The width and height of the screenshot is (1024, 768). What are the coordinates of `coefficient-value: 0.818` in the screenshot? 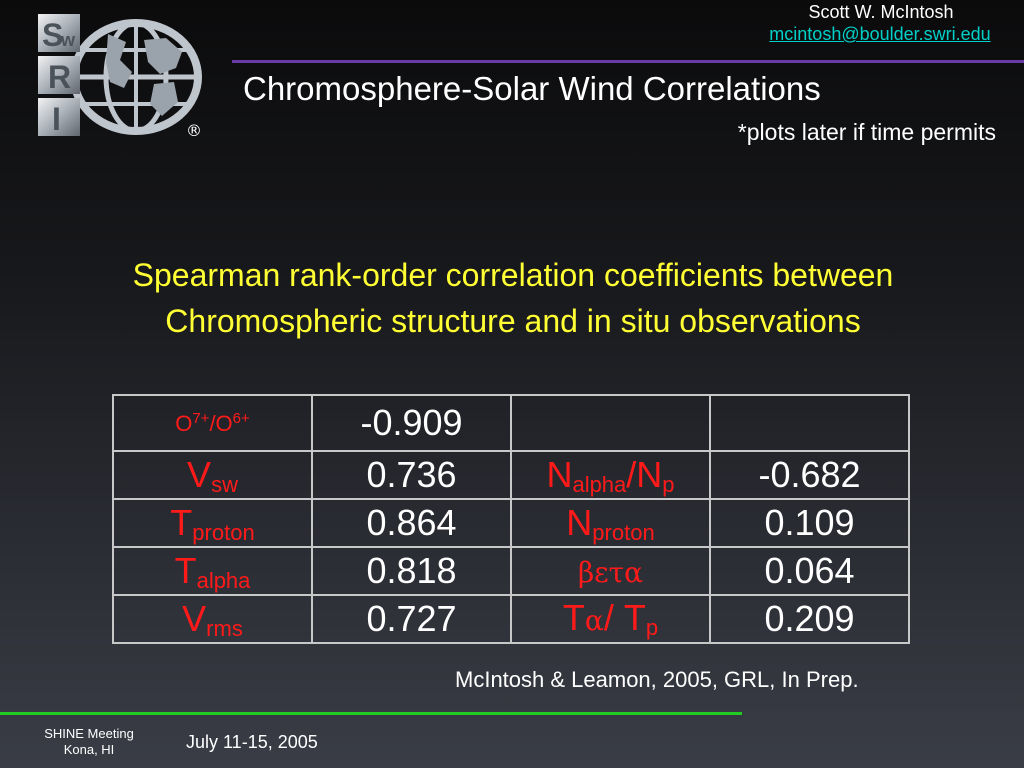 It's located at (411, 571).